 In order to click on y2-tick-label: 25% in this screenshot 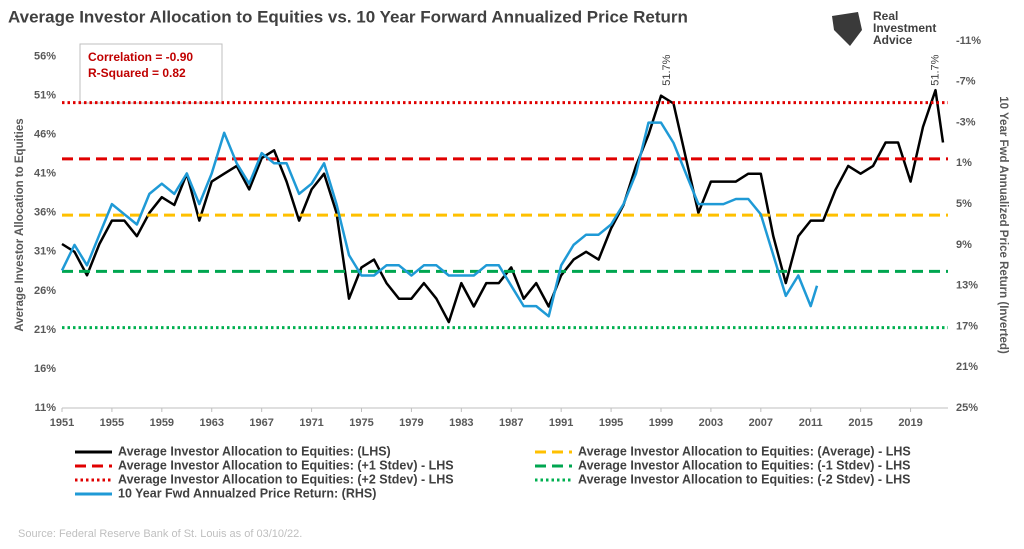, I will do `click(967, 408)`.